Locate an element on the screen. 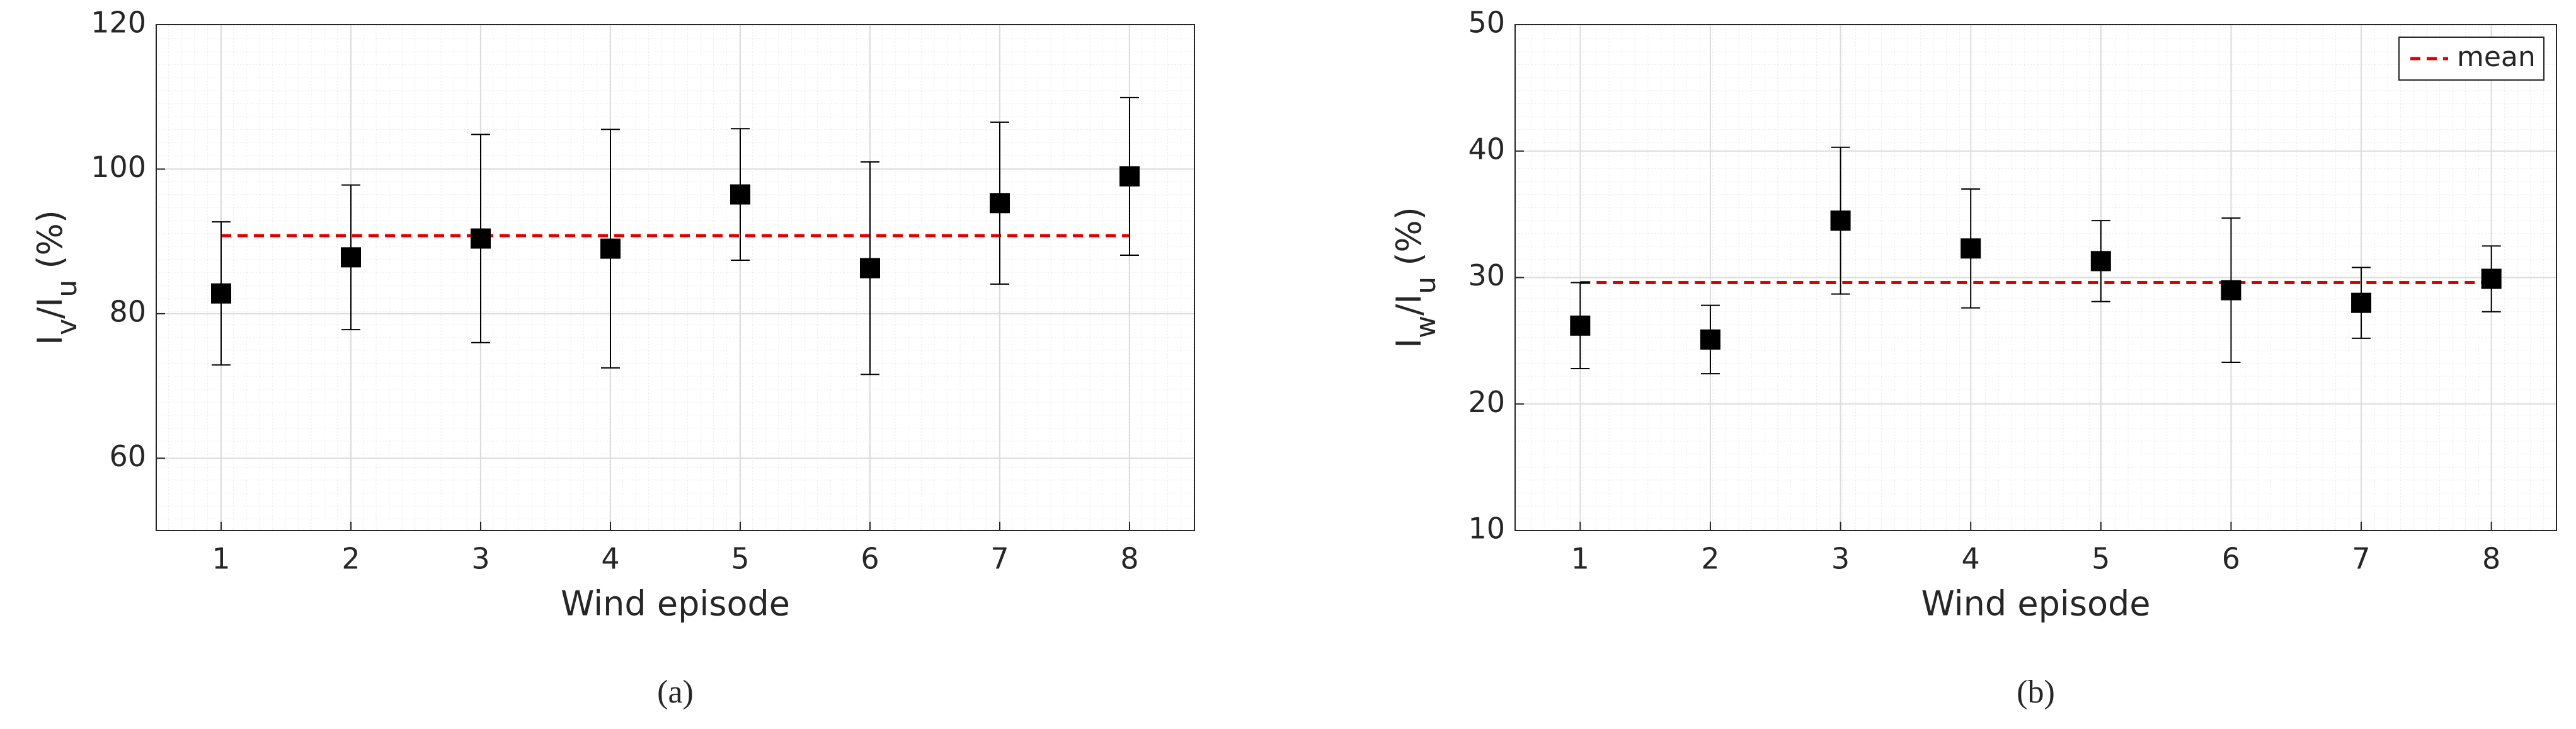 The height and width of the screenshot is (729, 2576). y-label-part: w is located at coordinates (1426, 327).